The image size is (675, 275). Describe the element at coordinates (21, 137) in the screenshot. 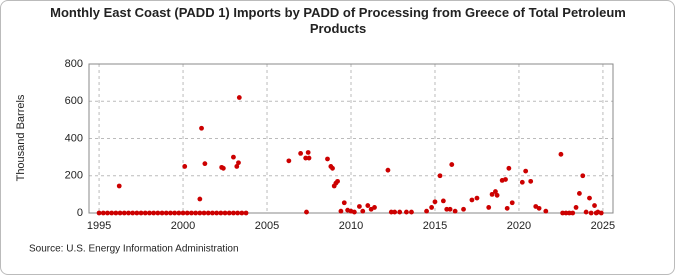

I see `y-axis-label: Thousand Barrels` at that location.